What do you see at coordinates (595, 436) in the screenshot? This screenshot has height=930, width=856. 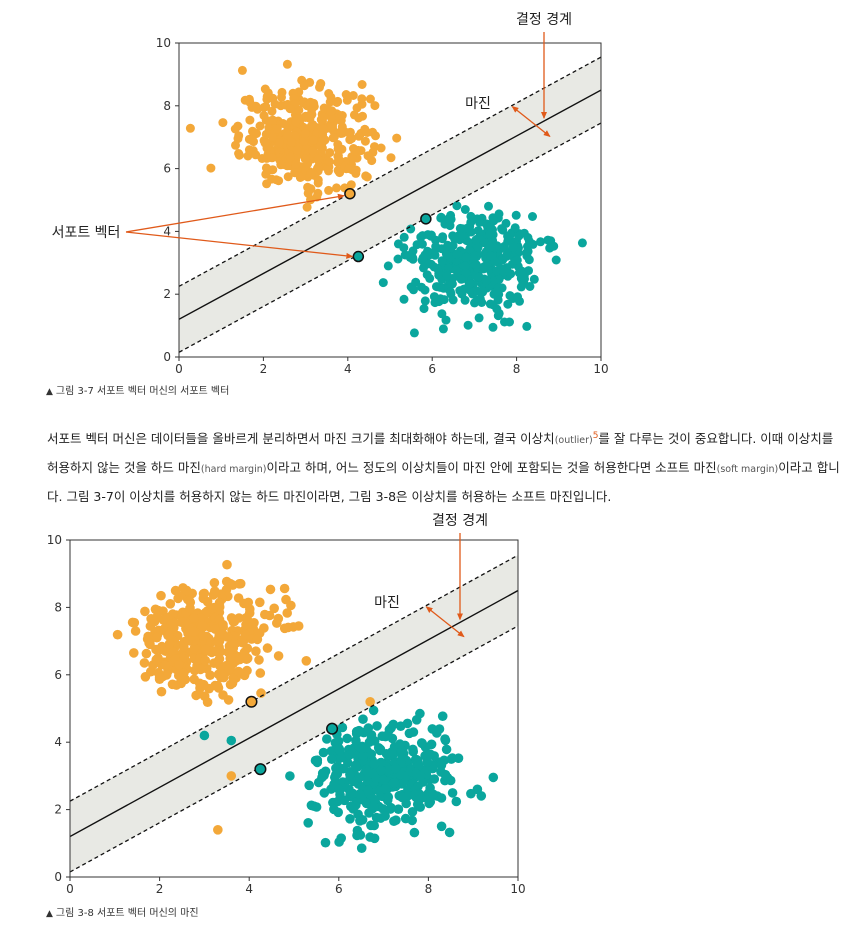 I see `footnote-5-link: 5` at bounding box center [595, 436].